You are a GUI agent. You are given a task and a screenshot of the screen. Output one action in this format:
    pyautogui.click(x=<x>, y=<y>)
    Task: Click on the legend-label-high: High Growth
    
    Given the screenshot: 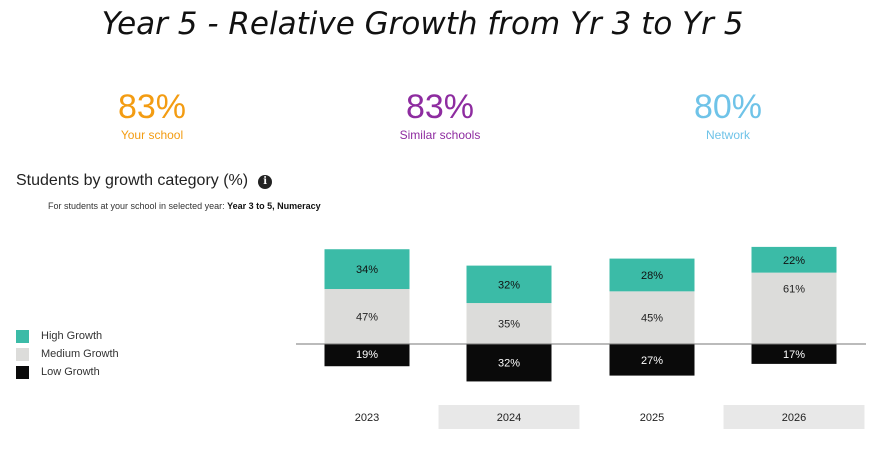 What is the action you would take?
    pyautogui.click(x=72, y=336)
    